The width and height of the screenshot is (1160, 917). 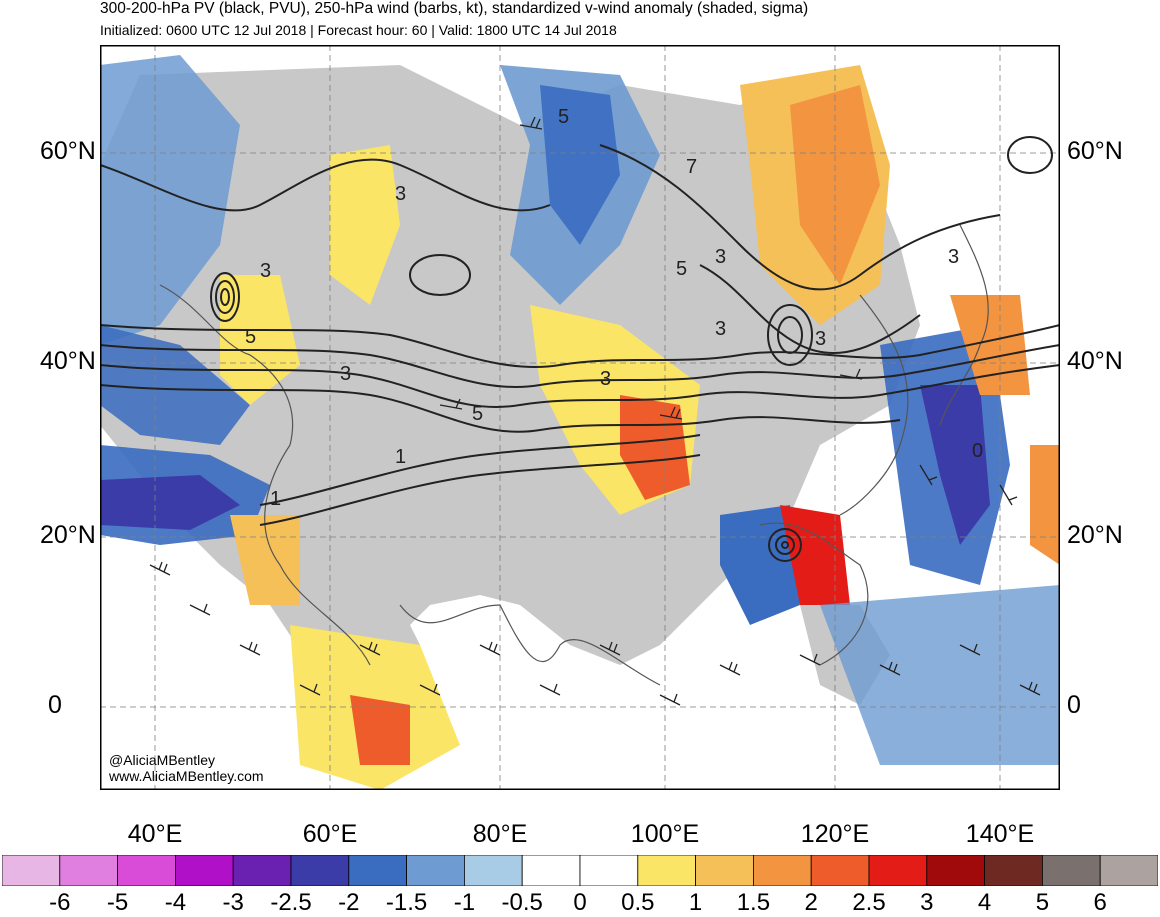 What do you see at coordinates (260, 340) in the screenshot?
I see `anomaly-positive-med` at bounding box center [260, 340].